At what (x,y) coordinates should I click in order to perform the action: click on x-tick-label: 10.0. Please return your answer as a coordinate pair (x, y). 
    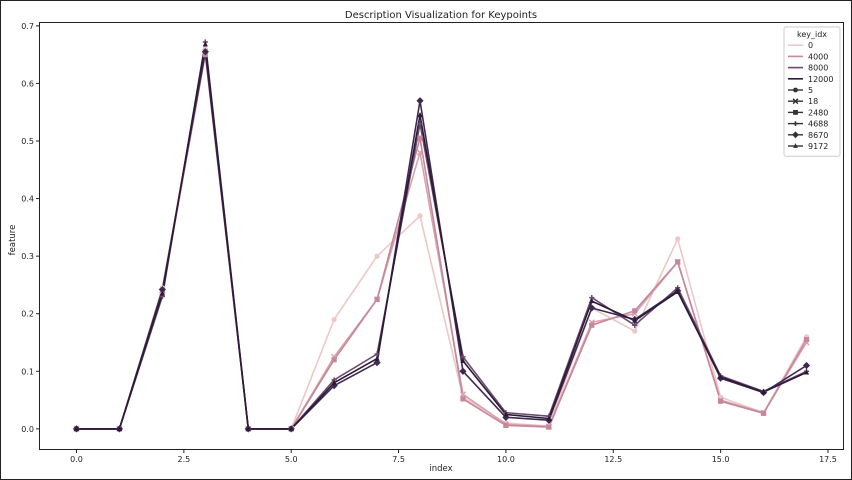
    Looking at the image, I should click on (506, 459).